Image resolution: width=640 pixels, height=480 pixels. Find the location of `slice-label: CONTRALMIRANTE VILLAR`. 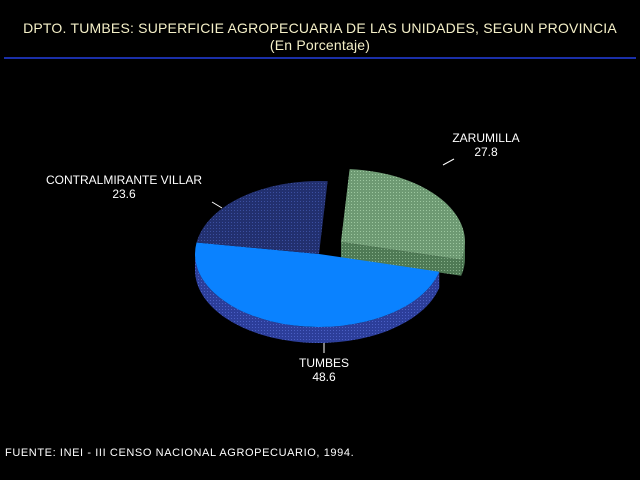

slice-label: CONTRALMIRANTE VILLAR is located at coordinates (124, 180).